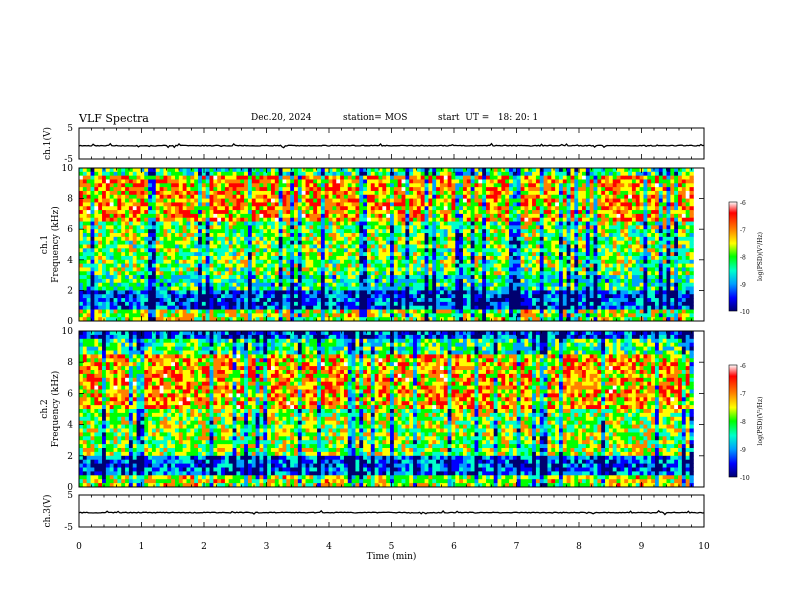  What do you see at coordinates (281, 118) in the screenshot?
I see `date-label: Dec.20, 2024` at bounding box center [281, 118].